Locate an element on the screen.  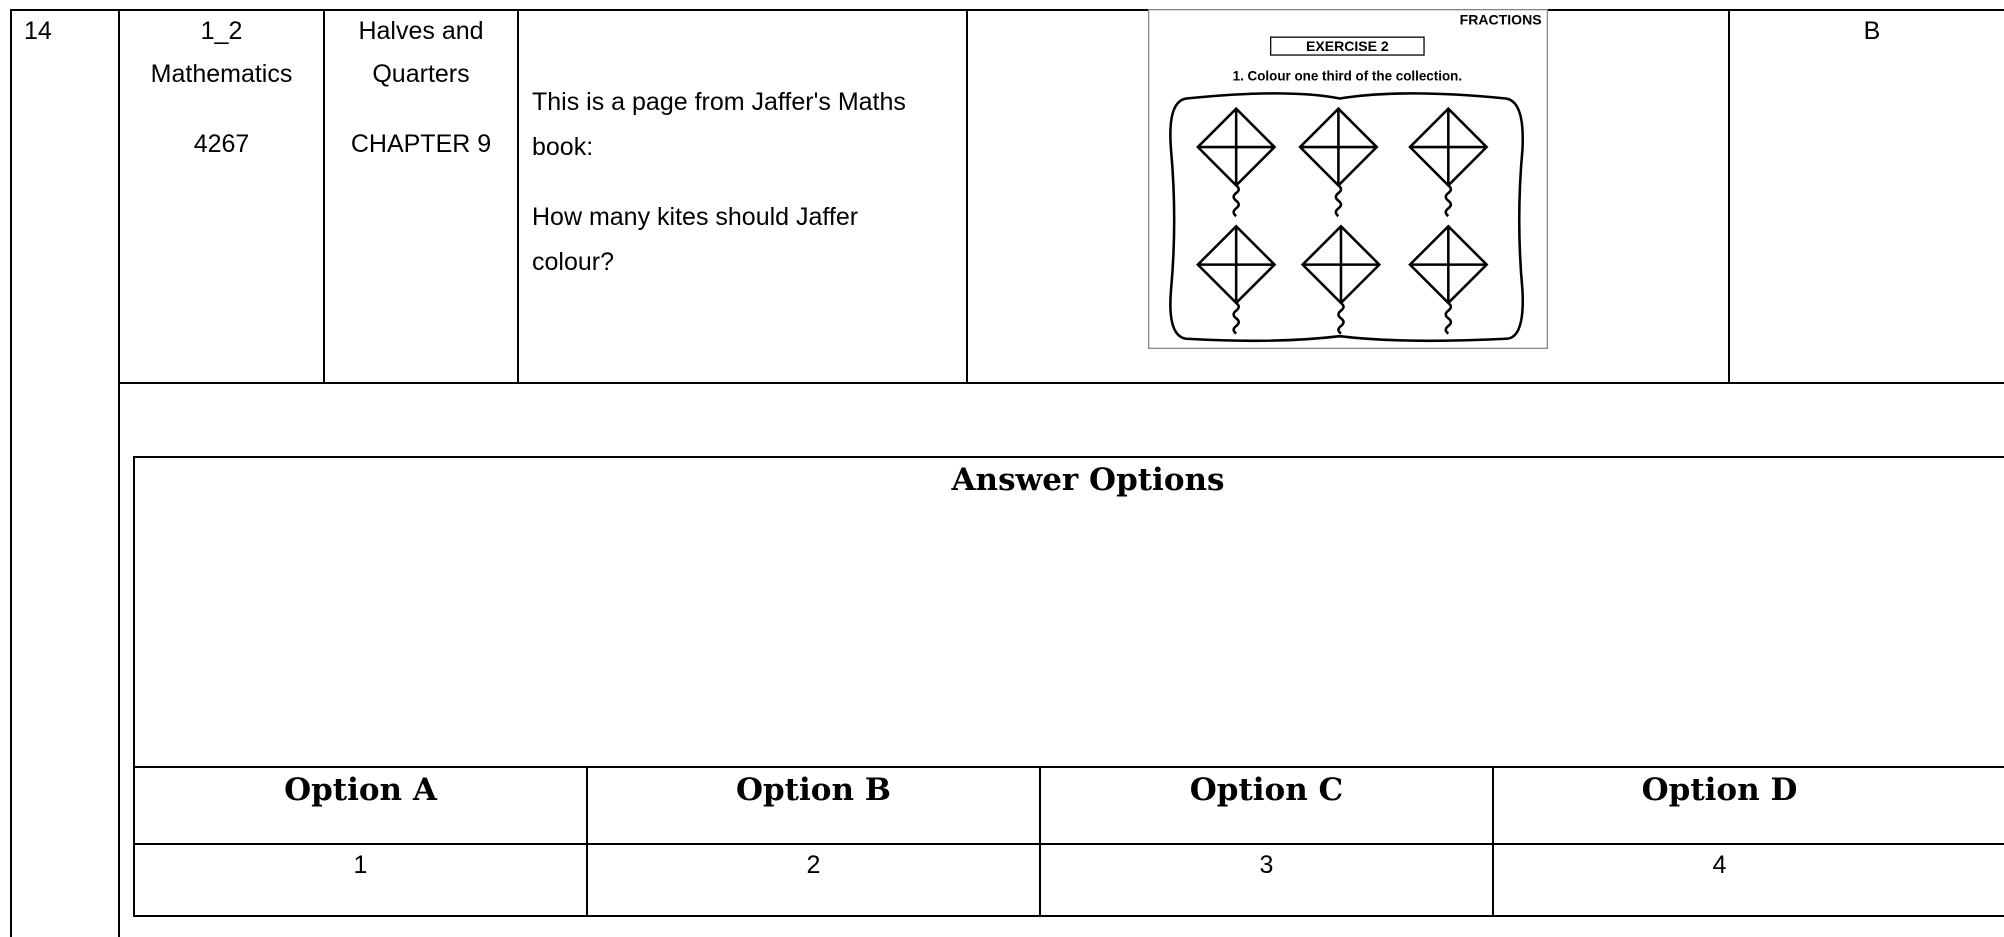
option-value: 2 is located at coordinates (813, 865).